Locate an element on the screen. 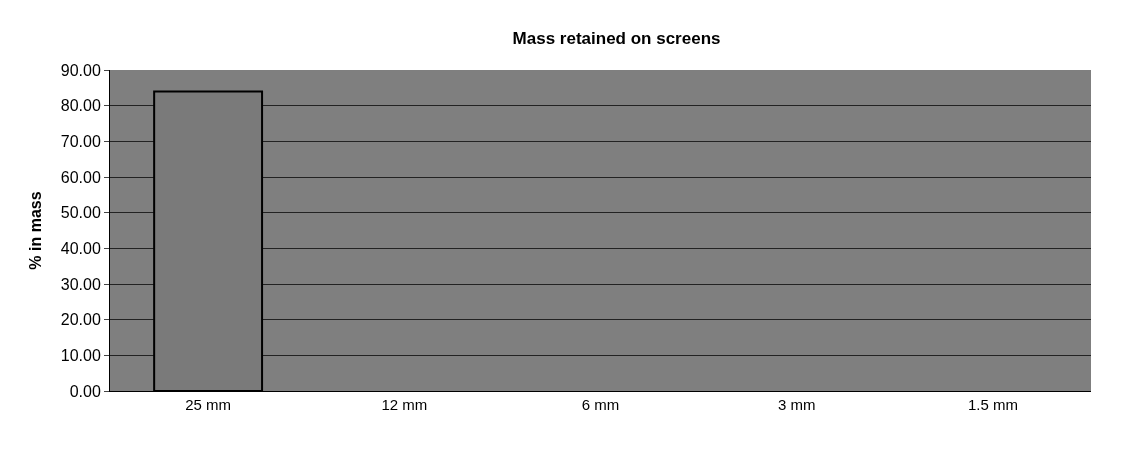 The width and height of the screenshot is (1121, 461). y-tick-label: 80.00 is located at coordinates (80, 106).